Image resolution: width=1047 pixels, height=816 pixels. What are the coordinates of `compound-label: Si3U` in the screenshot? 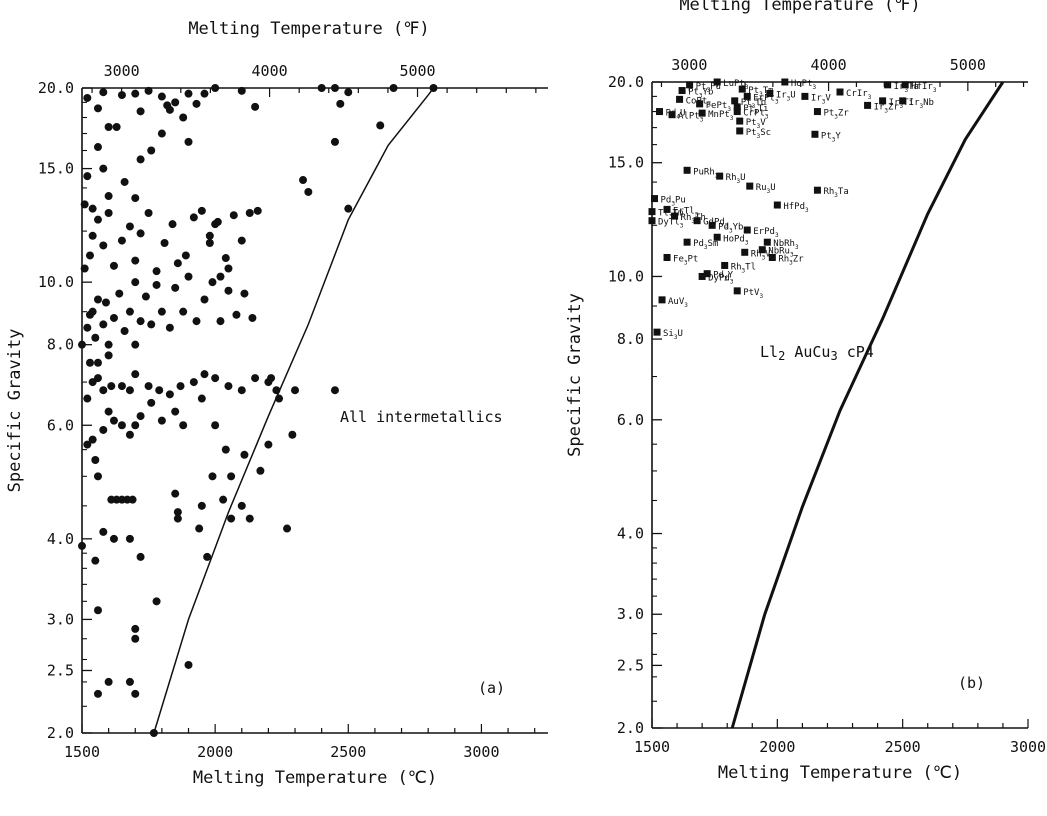 It's located at (673, 335).